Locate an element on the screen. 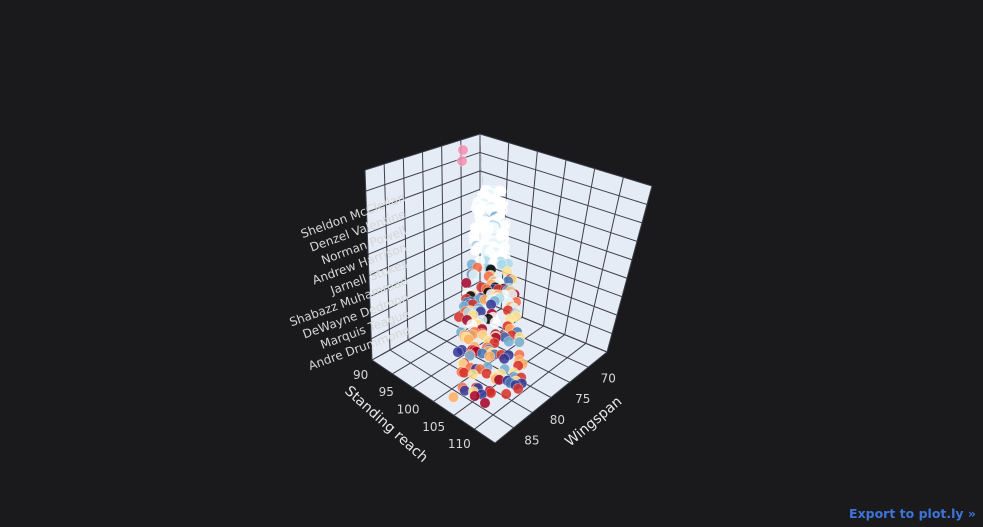 This screenshot has width=983, height=527. x-tick-label: 95 is located at coordinates (386, 392).